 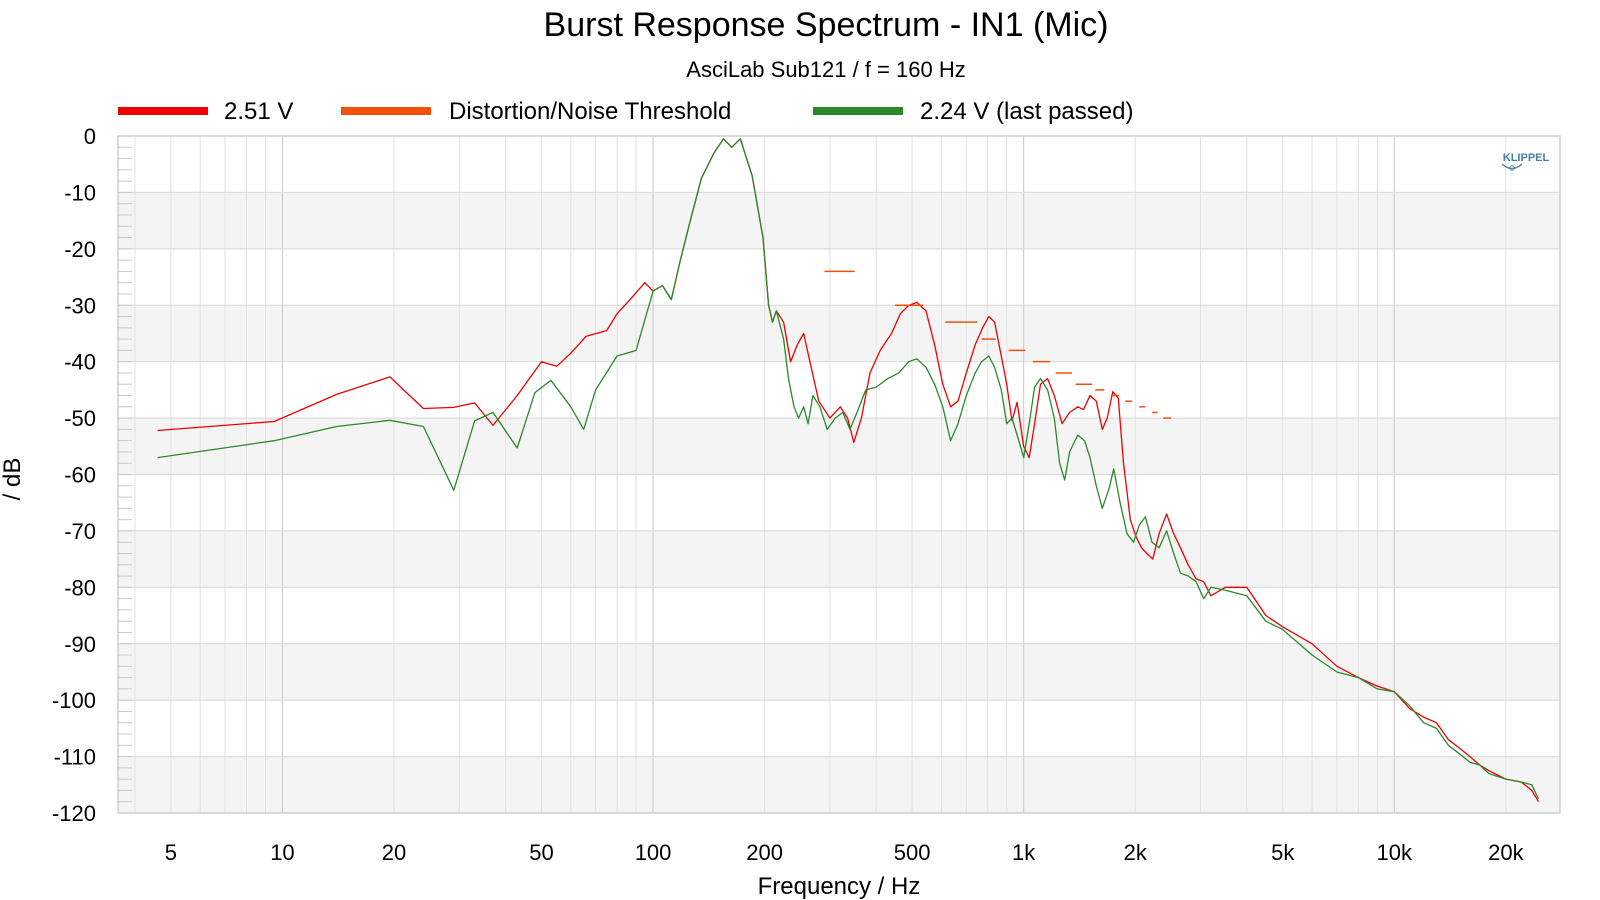 I want to click on x-tick-label: 2k, so click(x=1136, y=852).